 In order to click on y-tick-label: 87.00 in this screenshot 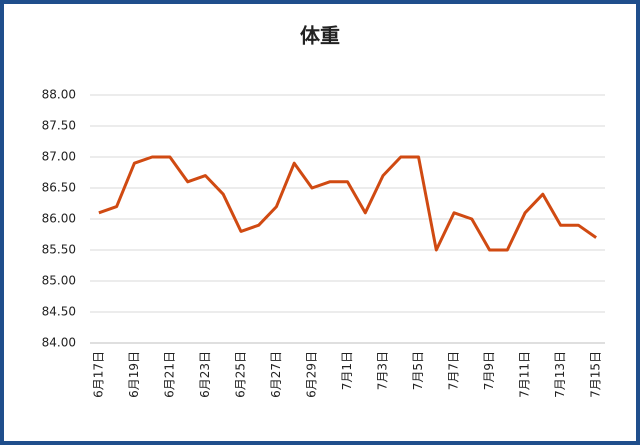, I will do `click(59, 157)`.